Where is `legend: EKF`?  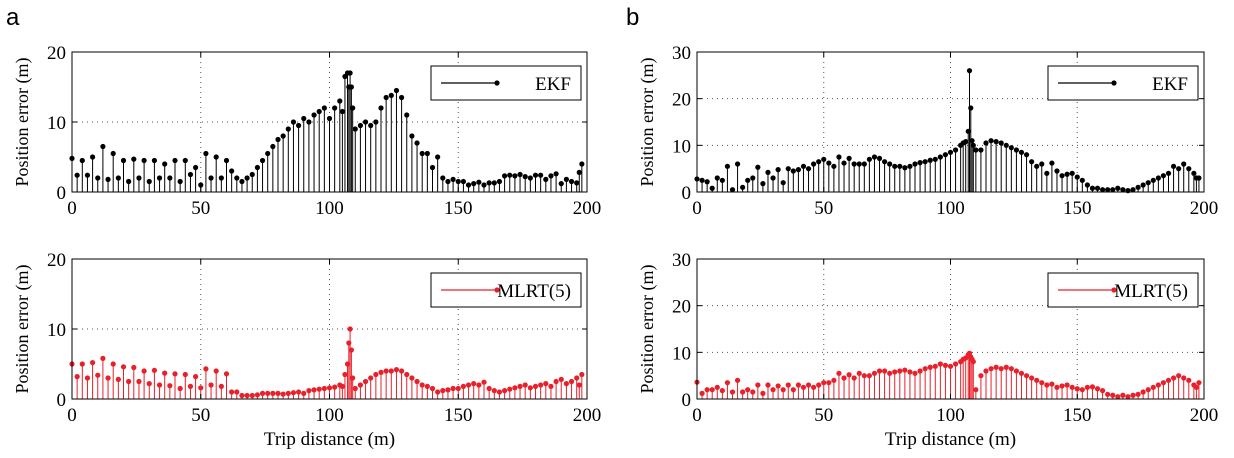
legend: EKF is located at coordinates (1123, 83).